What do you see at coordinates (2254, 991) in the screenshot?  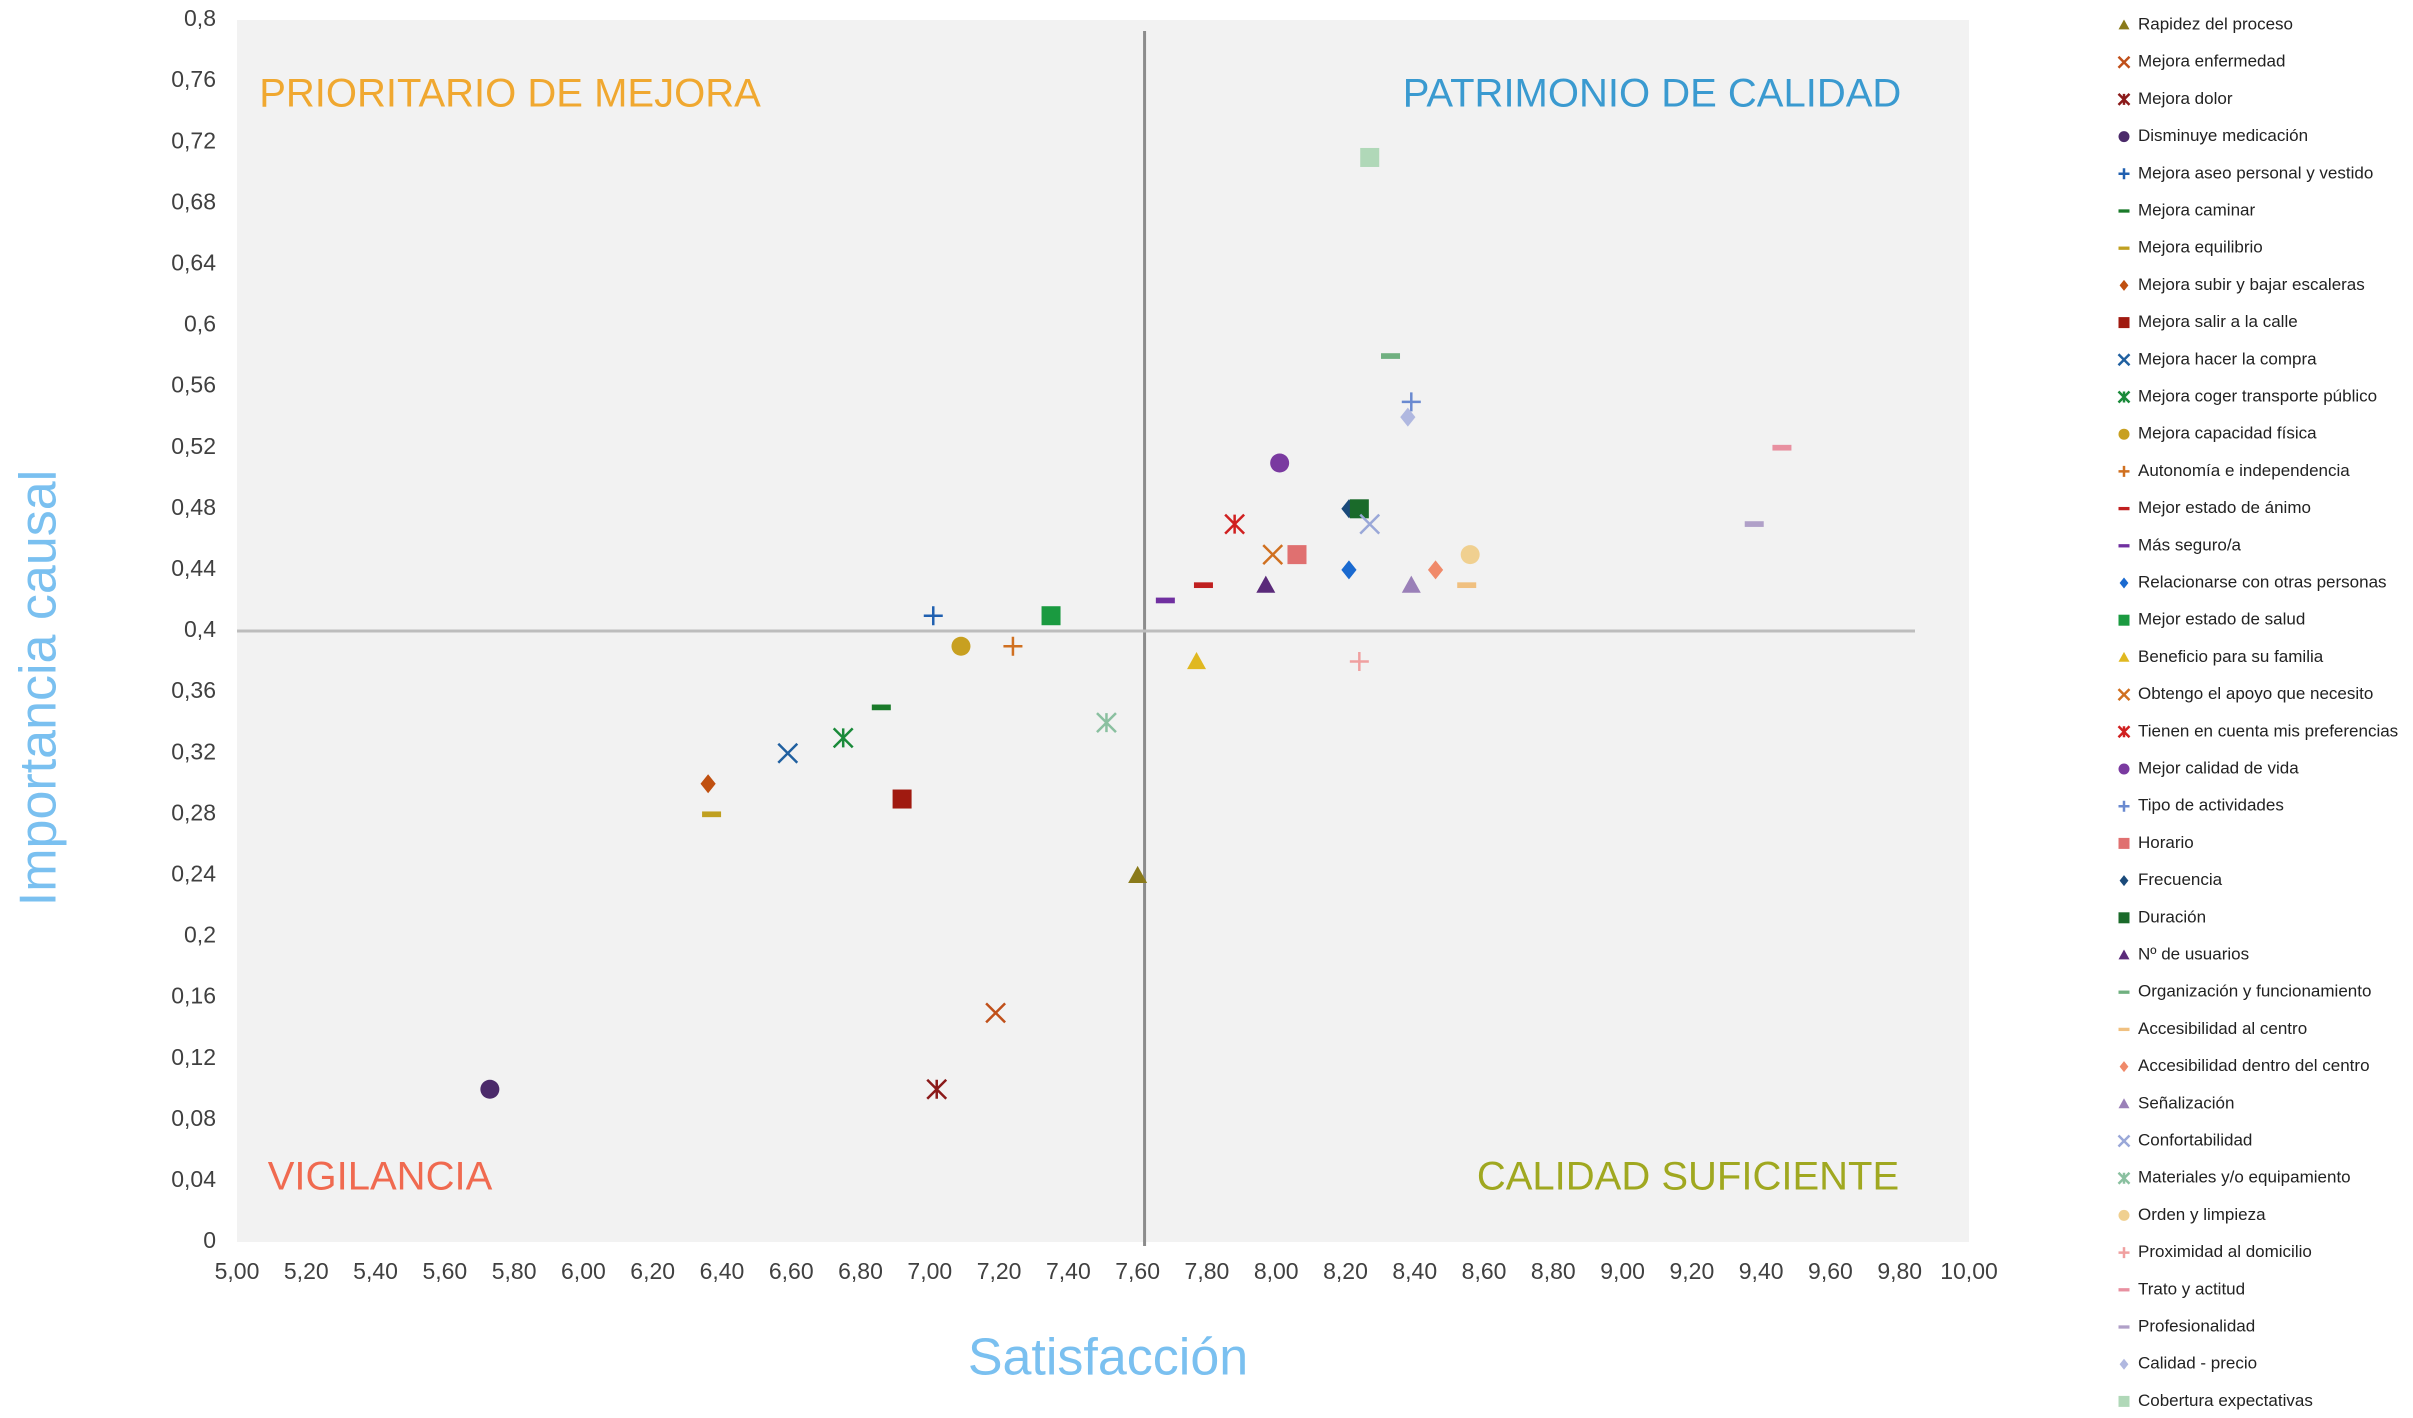 I see `legend-label: Organización y funcionamiento` at bounding box center [2254, 991].